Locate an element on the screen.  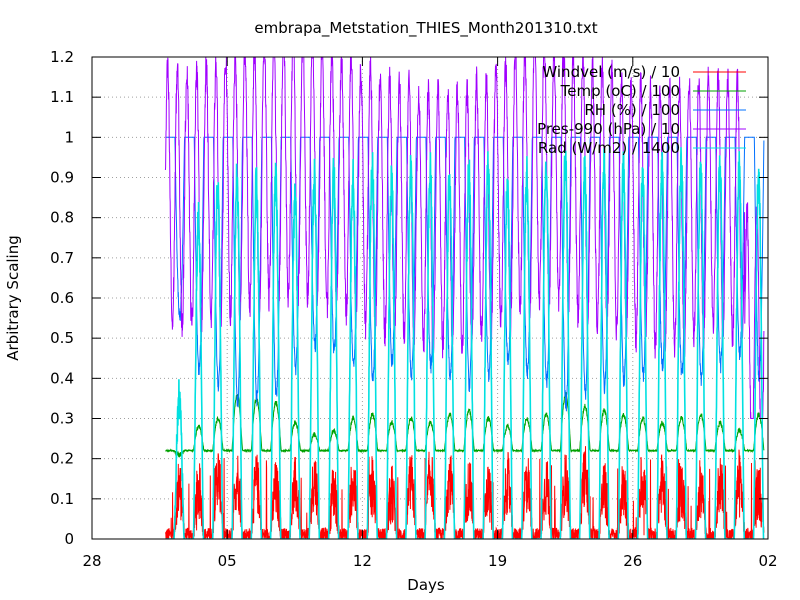
y-tick-label: 1 is located at coordinates (69, 137).